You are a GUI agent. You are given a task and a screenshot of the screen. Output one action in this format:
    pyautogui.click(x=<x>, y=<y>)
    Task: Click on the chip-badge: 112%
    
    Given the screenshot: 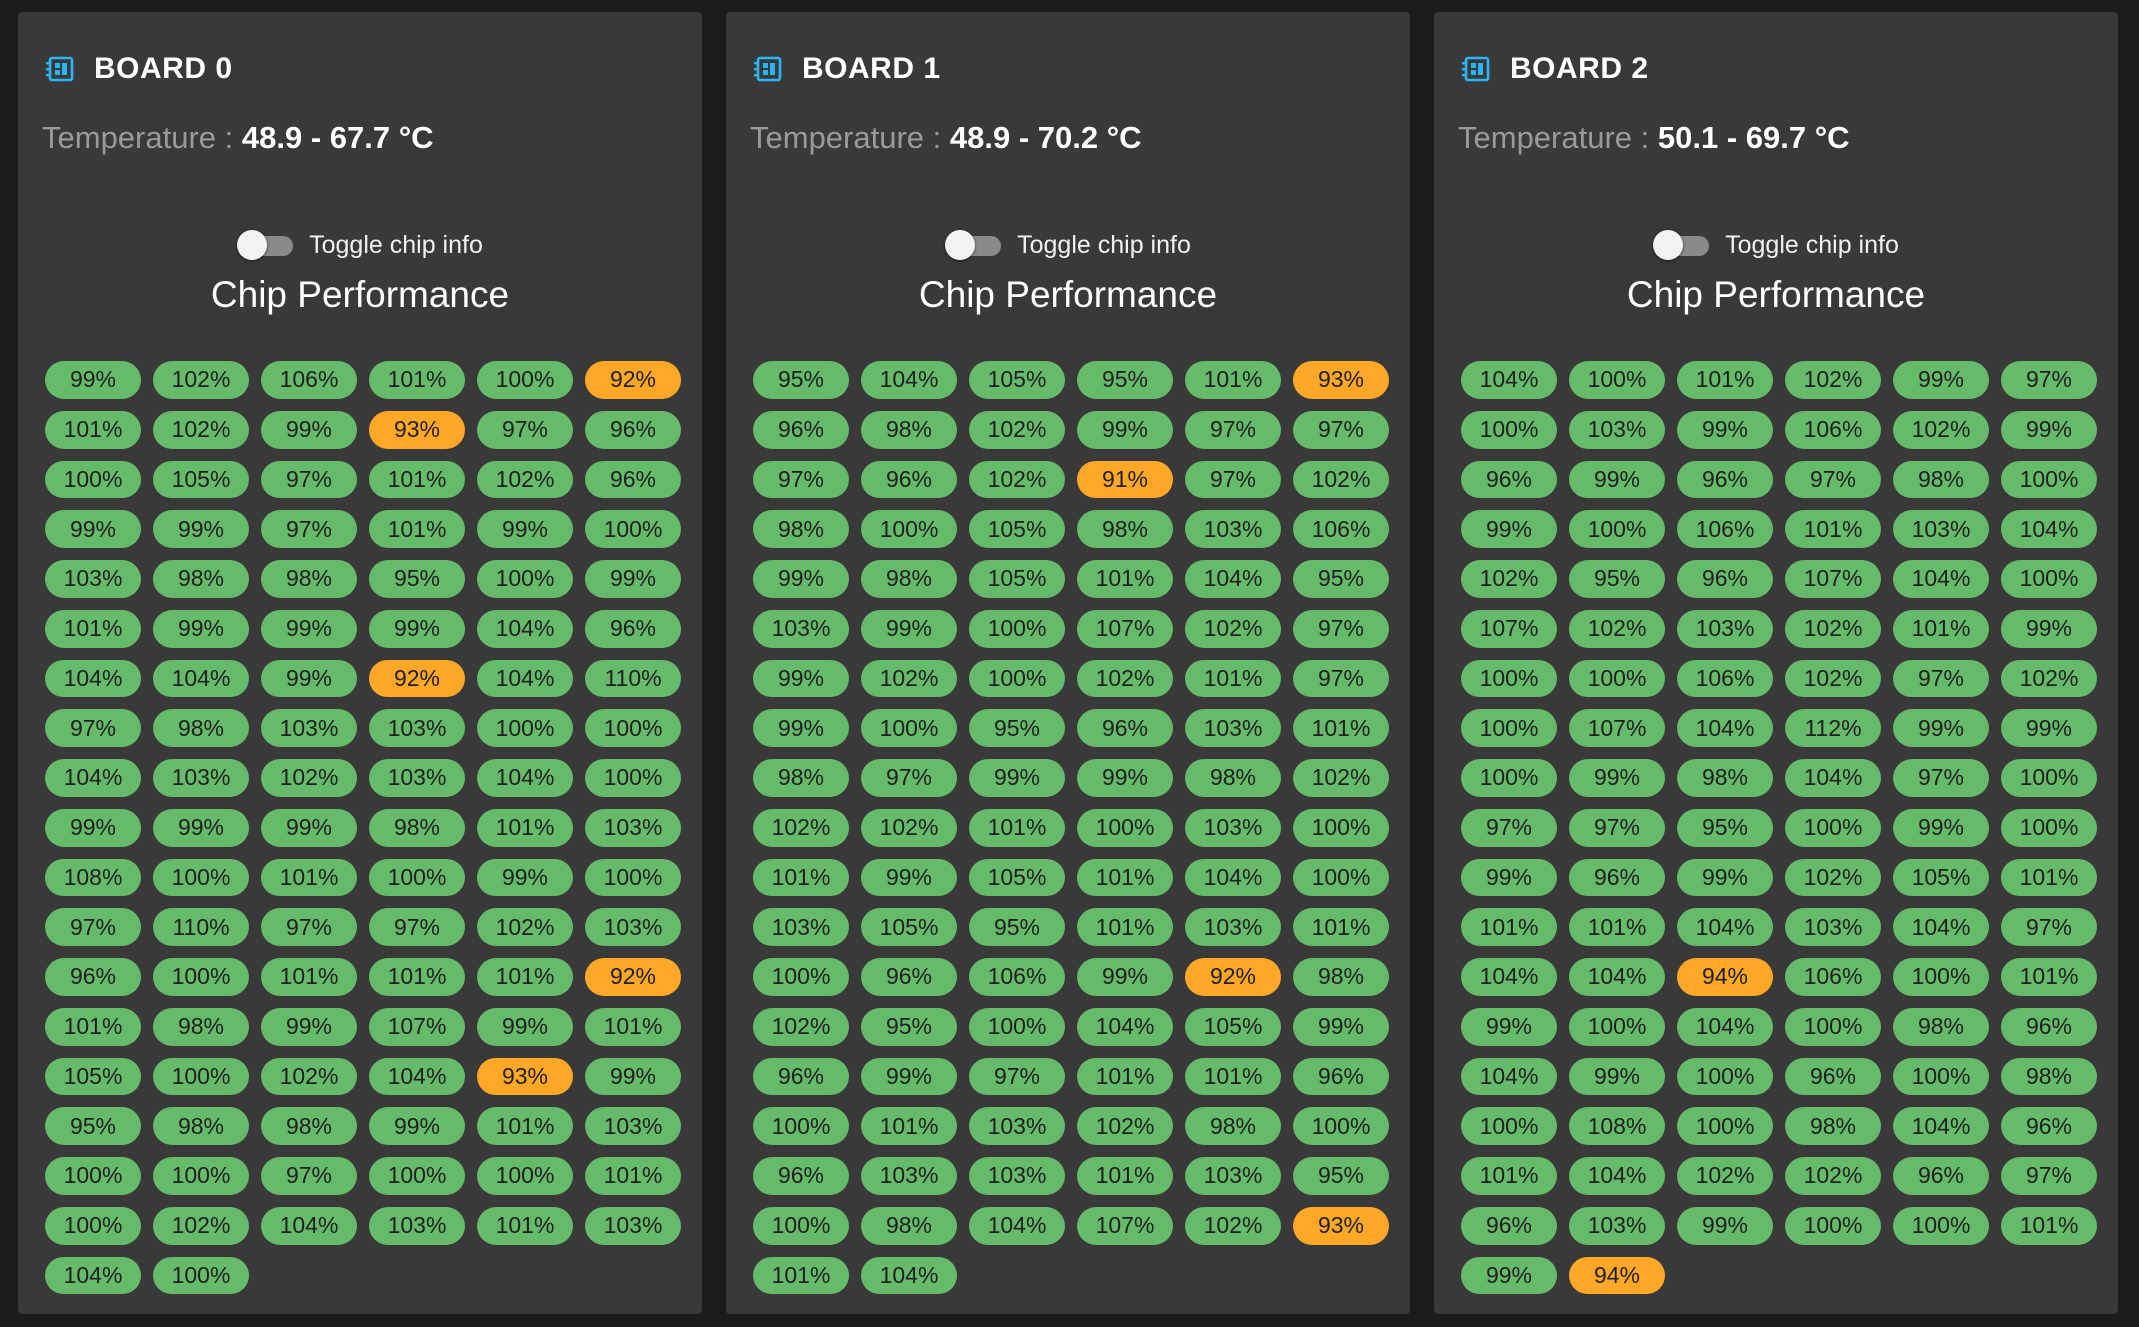 What is the action you would take?
    pyautogui.click(x=1833, y=728)
    